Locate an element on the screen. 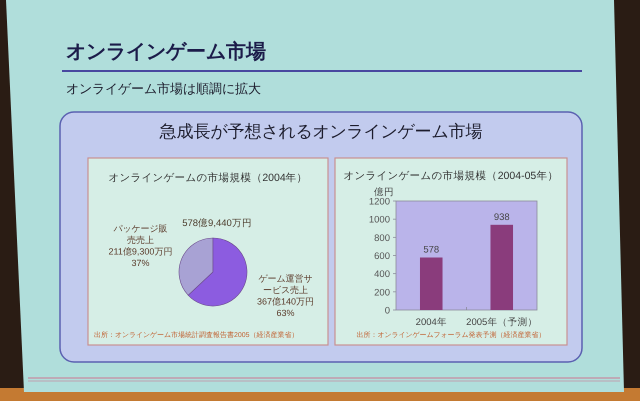 This screenshot has width=640, height=401. text: 急成長が予想されるオンラインゲーム市場 is located at coordinates (320, 131).